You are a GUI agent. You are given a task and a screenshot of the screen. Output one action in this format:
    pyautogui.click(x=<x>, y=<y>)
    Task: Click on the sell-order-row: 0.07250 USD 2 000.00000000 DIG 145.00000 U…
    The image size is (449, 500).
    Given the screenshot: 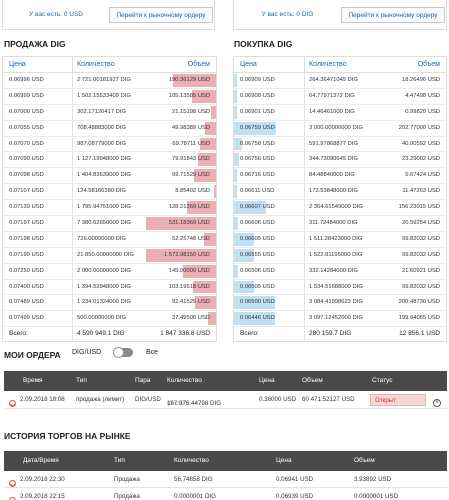 What is the action you would take?
    pyautogui.click(x=109, y=272)
    